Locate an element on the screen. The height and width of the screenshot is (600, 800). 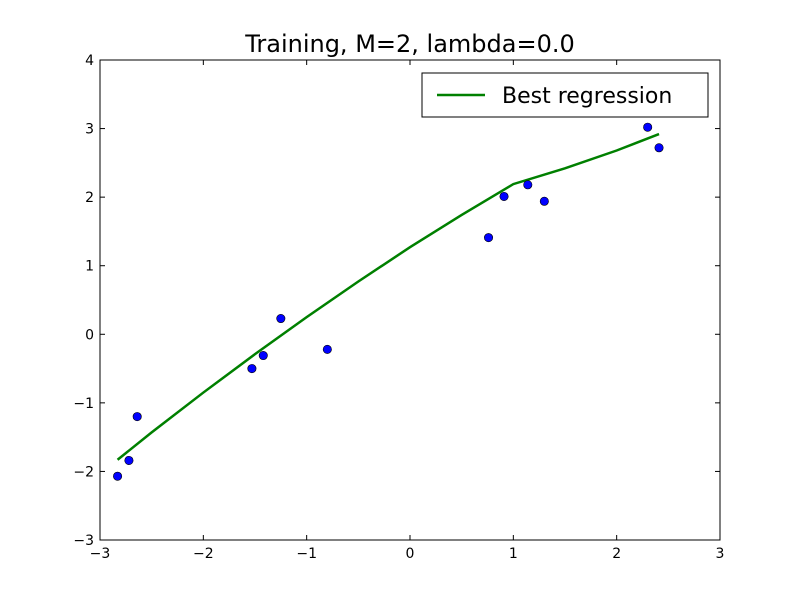
x-tick-label: 3 is located at coordinates (720, 554).